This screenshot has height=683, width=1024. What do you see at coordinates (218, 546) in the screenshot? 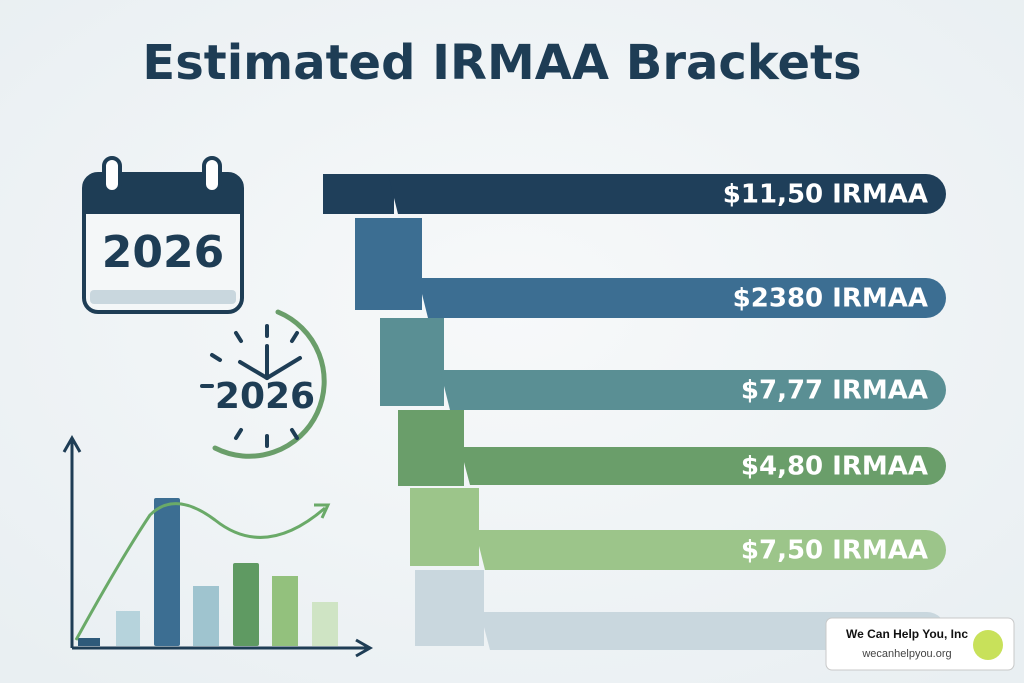
I see `decorative-chart` at bounding box center [218, 546].